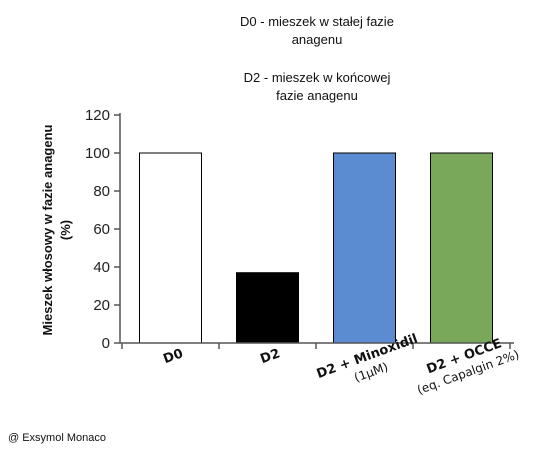 The width and height of the screenshot is (534, 453). I want to click on y-tick-label: 120, so click(97, 115).